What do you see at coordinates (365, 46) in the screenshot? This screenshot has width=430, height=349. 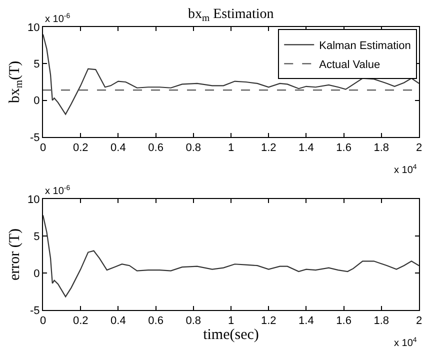 I see `legend-label: Kalman Estimation` at bounding box center [365, 46].